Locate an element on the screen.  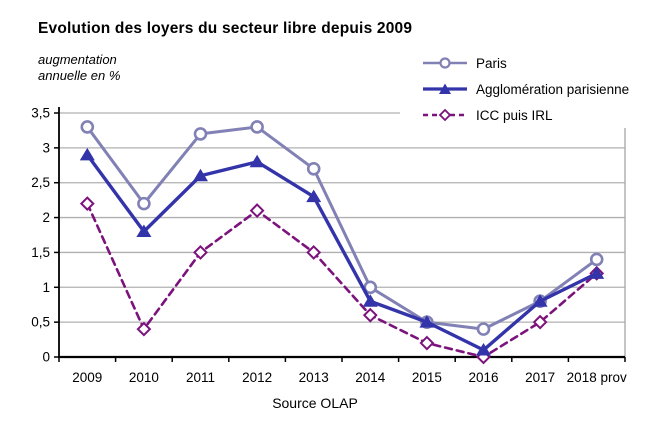
legend-sample-diamond-icon is located at coordinates (445, 115).